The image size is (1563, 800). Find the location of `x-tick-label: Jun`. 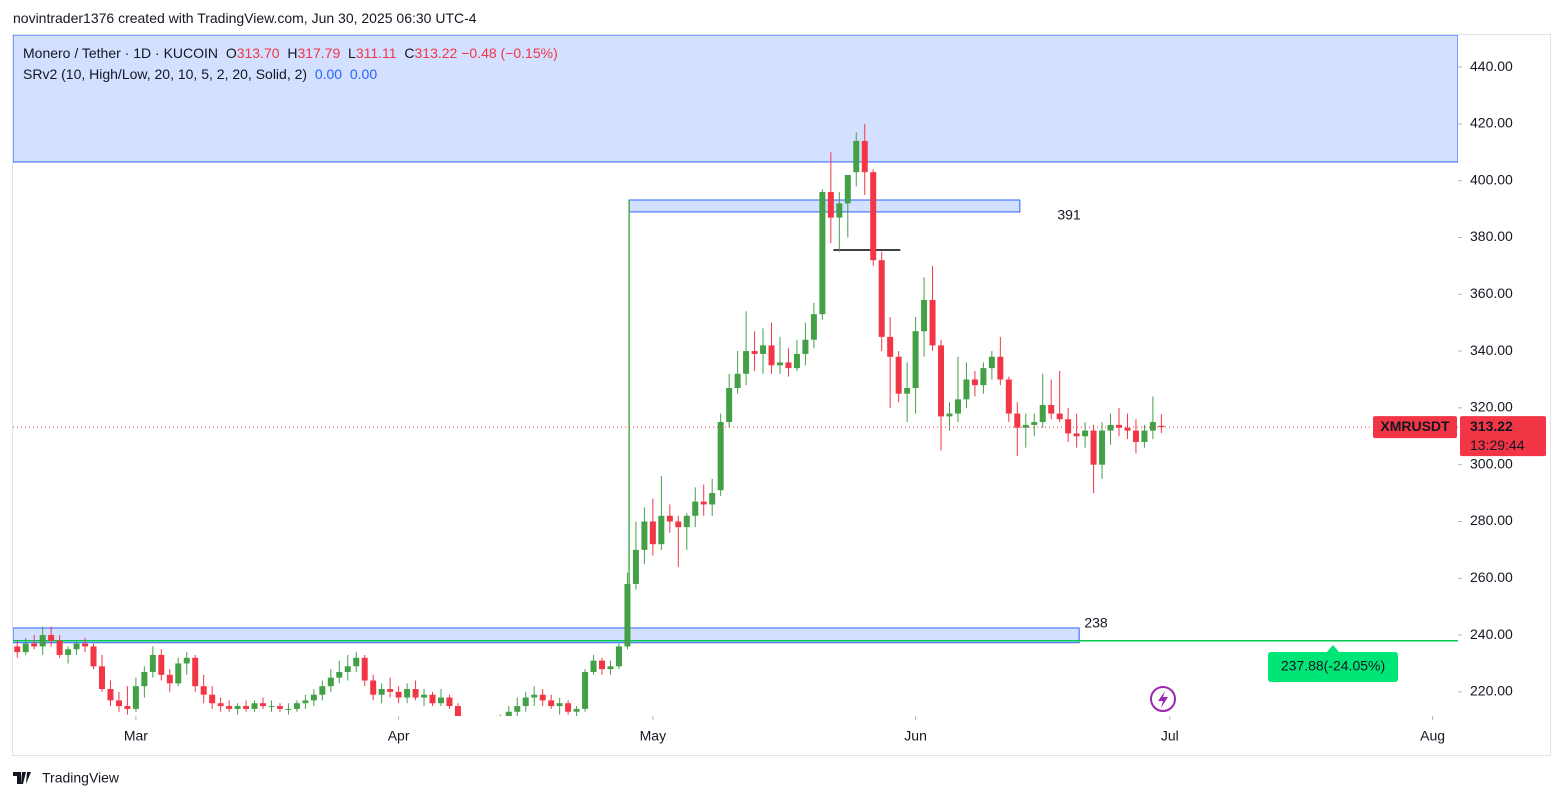

x-tick-label: Jun is located at coordinates (915, 736).